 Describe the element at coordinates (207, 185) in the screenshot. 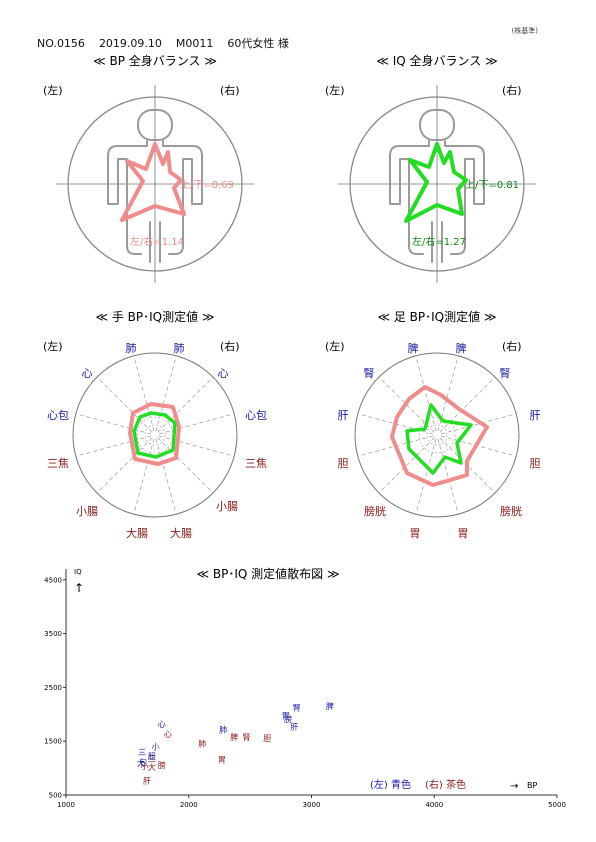

I see `bp-ratio-updown: 上/下=0.69` at that location.